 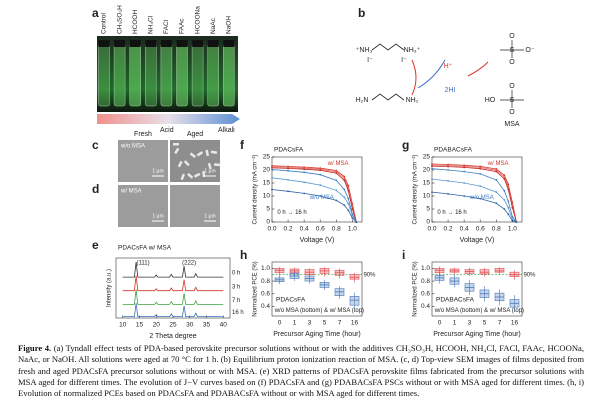 What do you see at coordinates (95, 245) in the screenshot?
I see `panel-label: e` at bounding box center [95, 245].